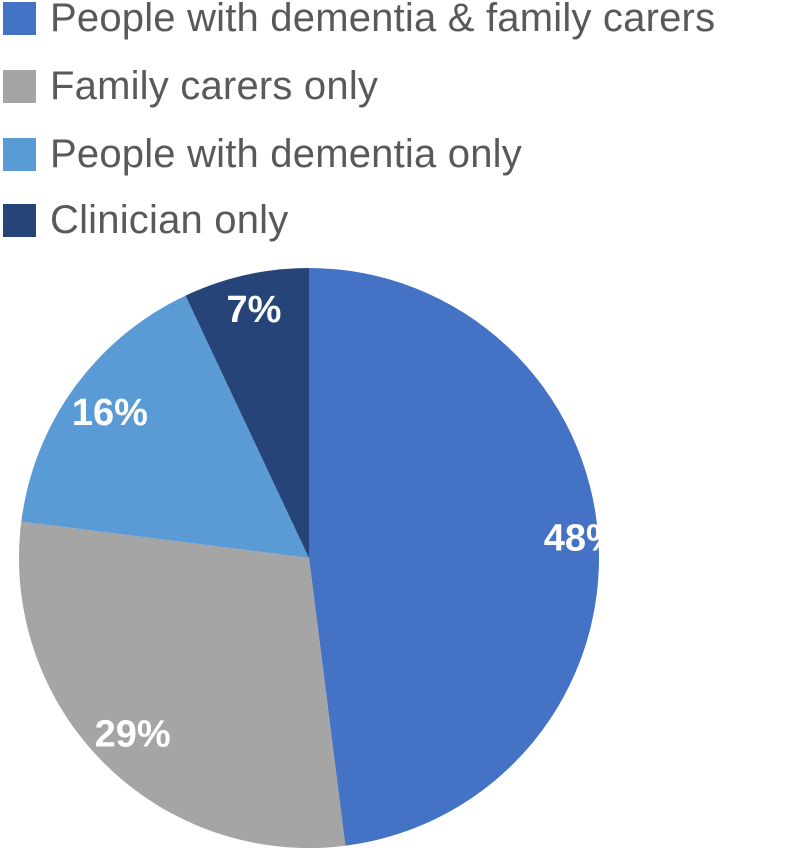 This screenshot has height=850, width=800. What do you see at coordinates (383, 20) in the screenshot?
I see `legend-label: People with dementia & family carers` at bounding box center [383, 20].